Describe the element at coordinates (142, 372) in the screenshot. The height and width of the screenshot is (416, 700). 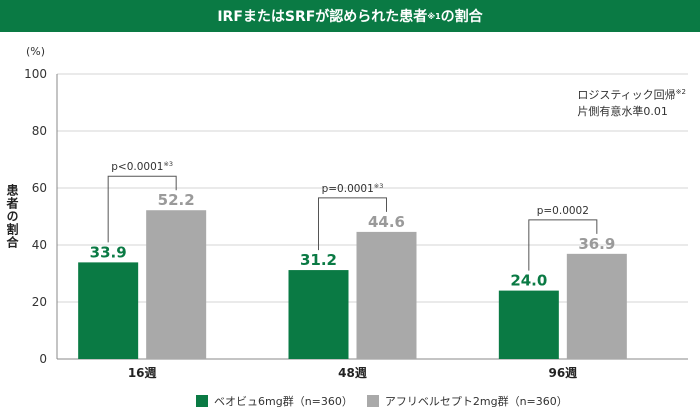
I see `x-tick-label: 16週` at that location.